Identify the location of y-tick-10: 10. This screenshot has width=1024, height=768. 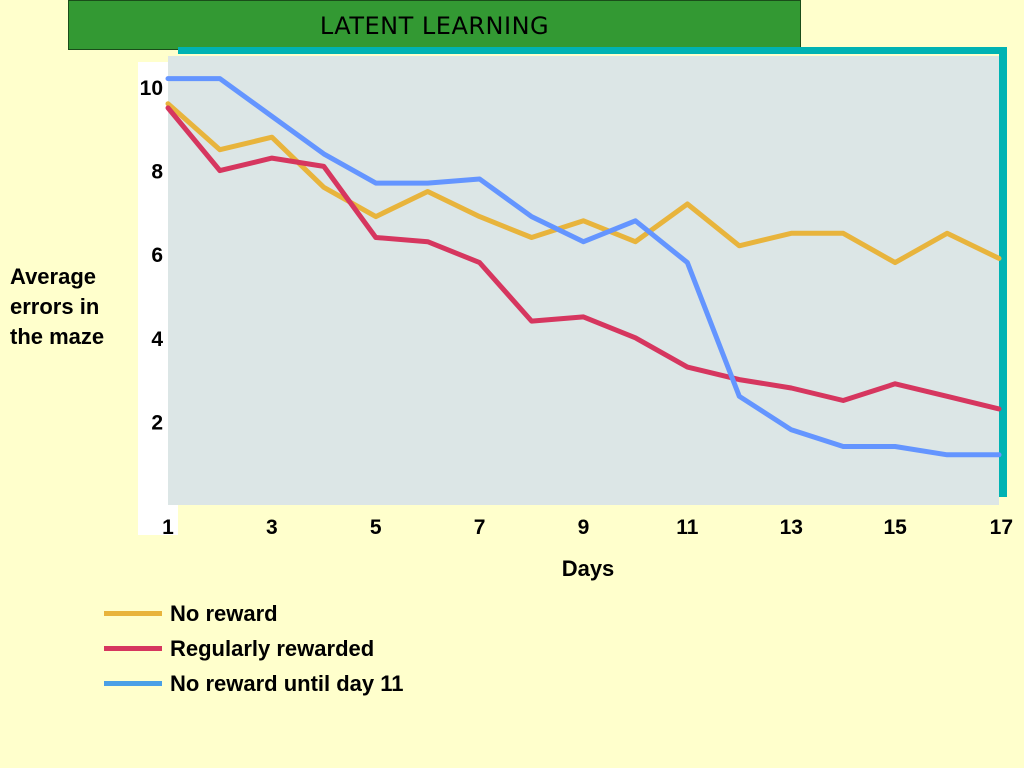
(151, 88).